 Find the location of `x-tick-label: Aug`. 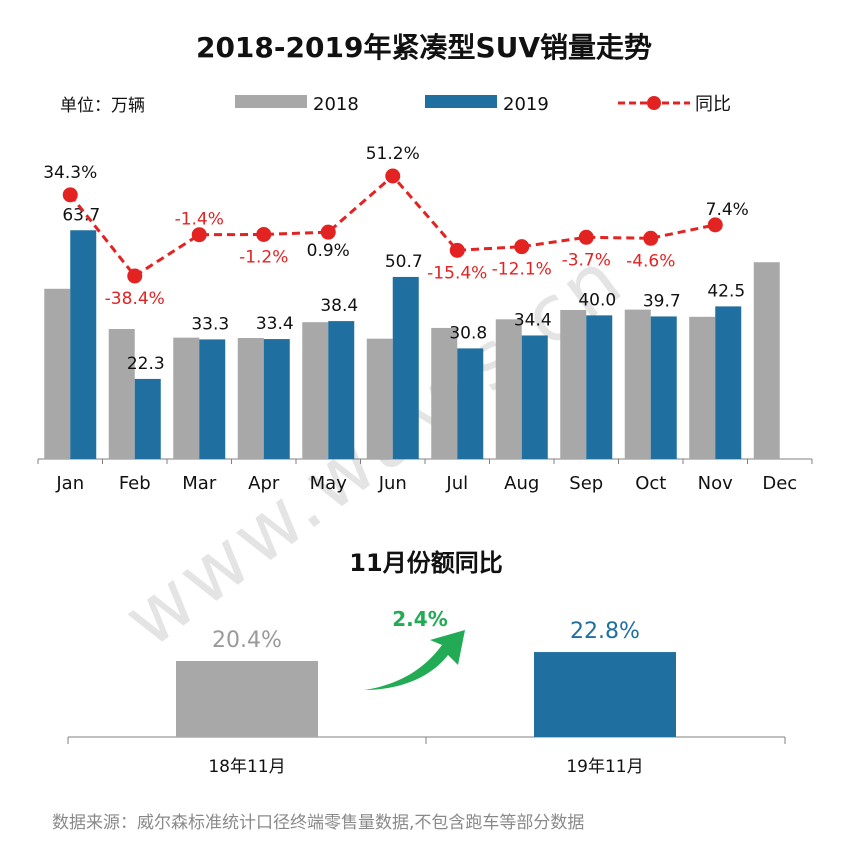

x-tick-label: Aug is located at coordinates (521, 483).